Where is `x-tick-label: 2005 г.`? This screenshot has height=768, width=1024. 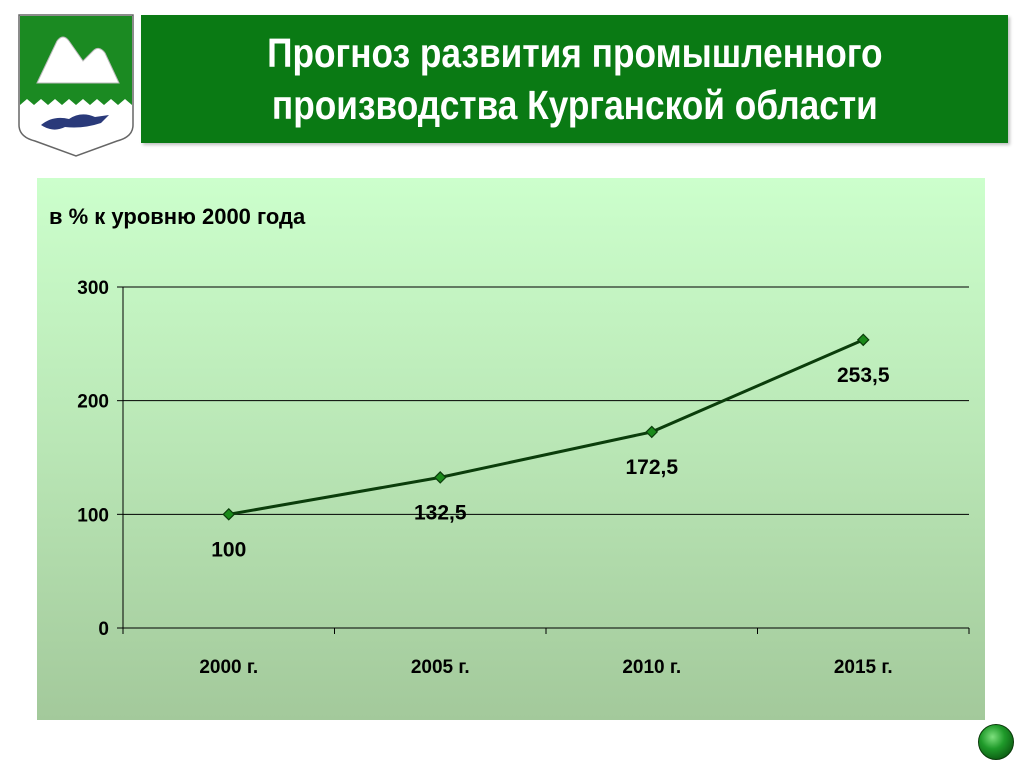
x-tick-label: 2005 г. is located at coordinates (440, 667).